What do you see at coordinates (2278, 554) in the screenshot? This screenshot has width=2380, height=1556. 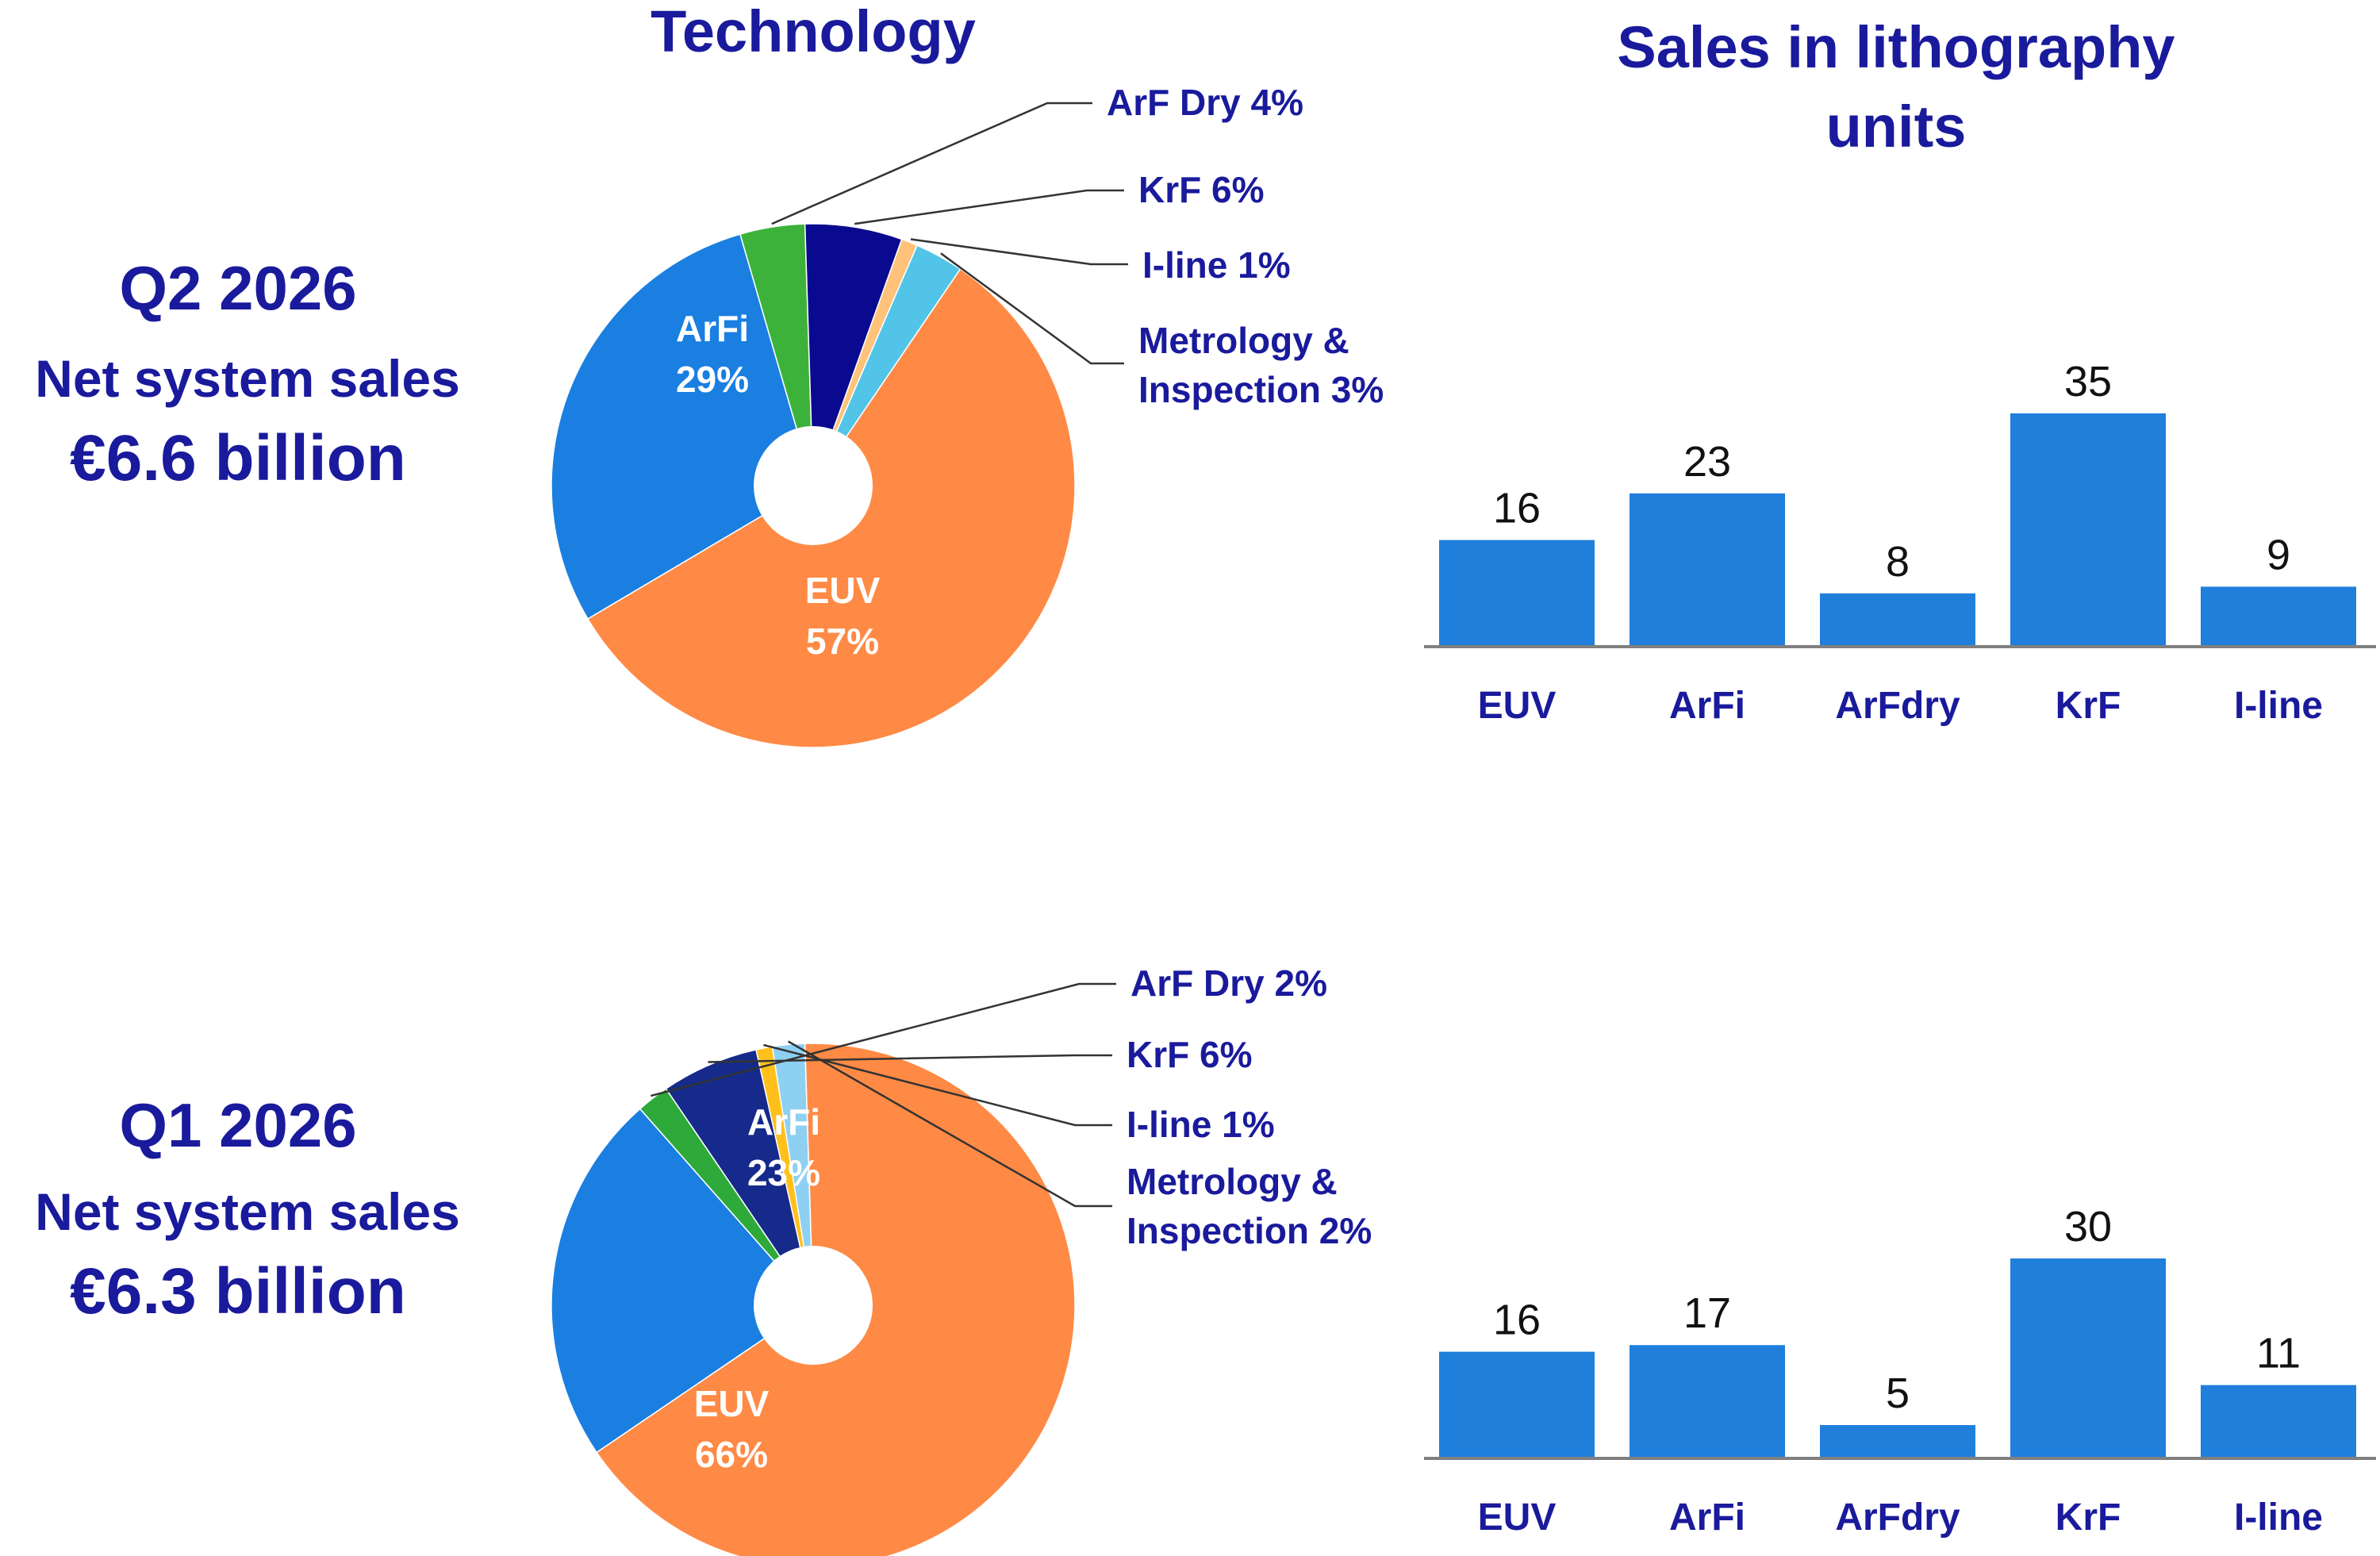 I see `bar-value-label-i-line: 9` at bounding box center [2278, 554].